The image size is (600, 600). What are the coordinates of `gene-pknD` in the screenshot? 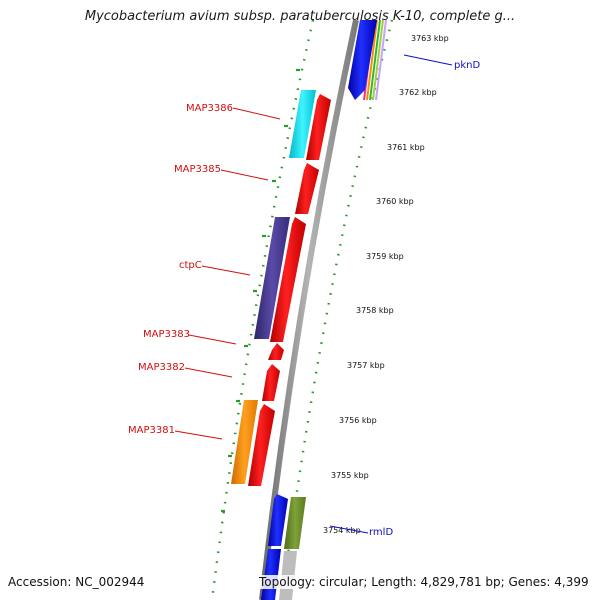 It's located at (362, 60).